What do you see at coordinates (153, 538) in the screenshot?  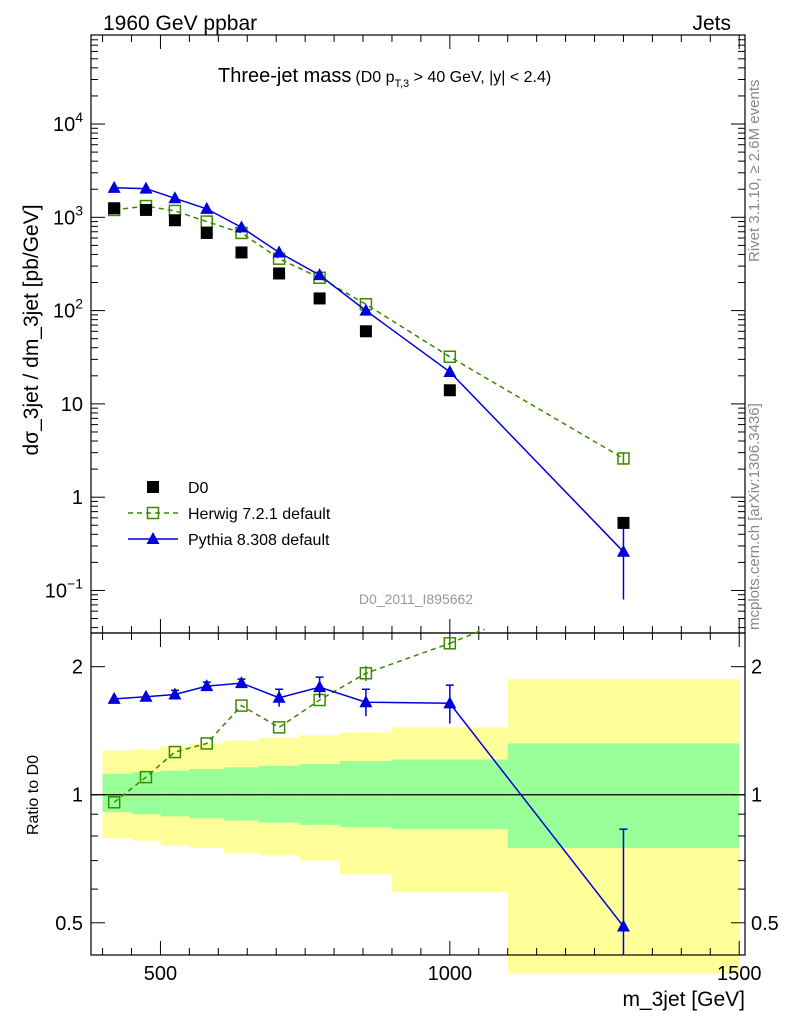 I see `legend-pythia-marker` at bounding box center [153, 538].